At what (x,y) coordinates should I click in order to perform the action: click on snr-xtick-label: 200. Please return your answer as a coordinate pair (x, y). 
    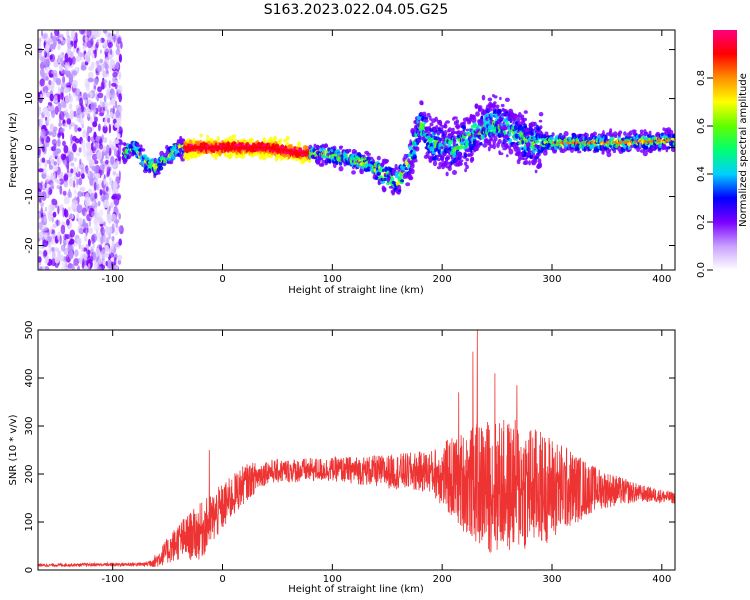
    Looking at the image, I should click on (442, 579).